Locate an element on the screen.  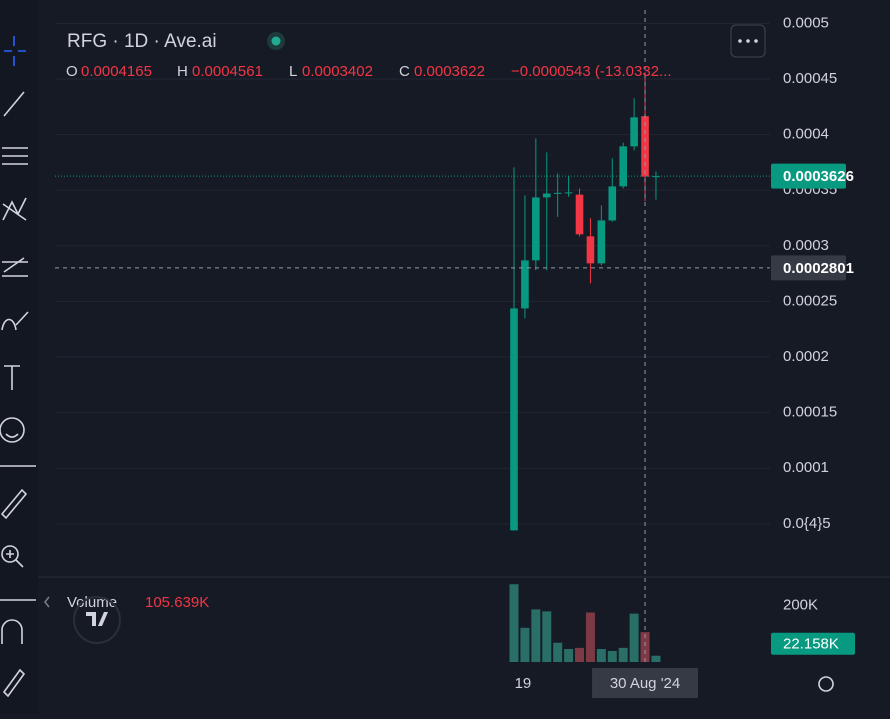
y-tick-label: 0.0004 is located at coordinates (806, 134).